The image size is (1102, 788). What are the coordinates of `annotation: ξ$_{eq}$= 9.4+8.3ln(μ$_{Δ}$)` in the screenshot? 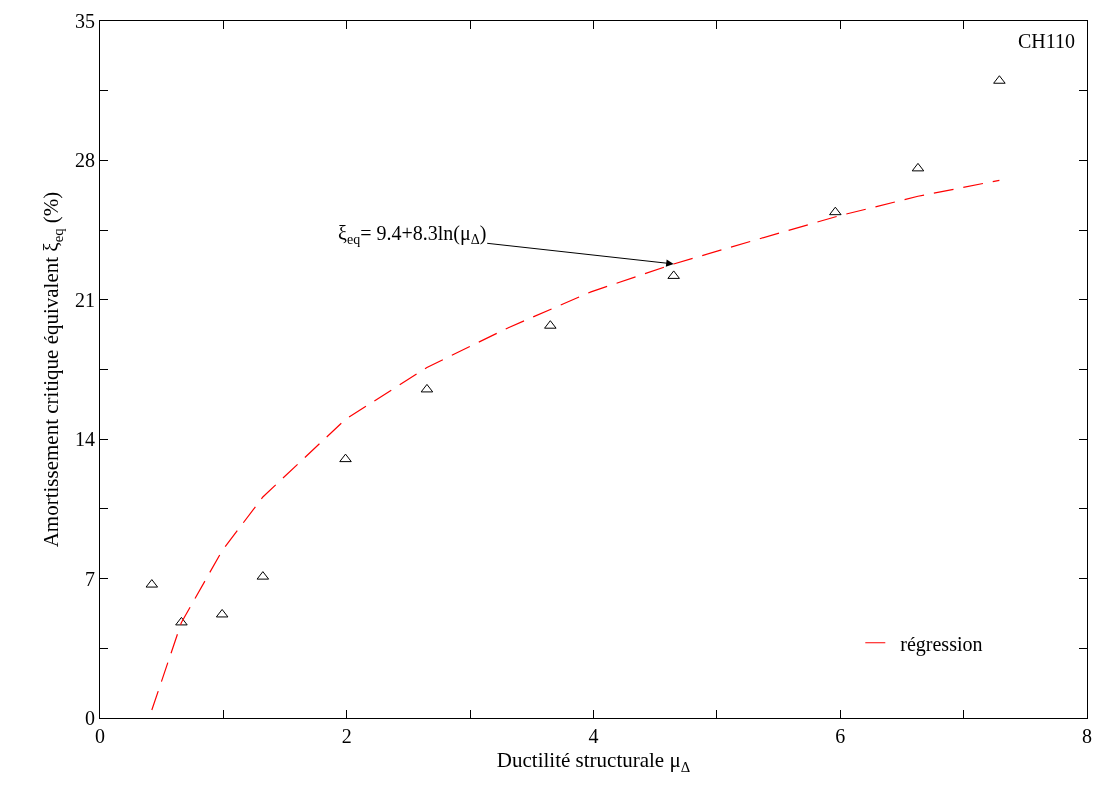 It's located at (412, 235).